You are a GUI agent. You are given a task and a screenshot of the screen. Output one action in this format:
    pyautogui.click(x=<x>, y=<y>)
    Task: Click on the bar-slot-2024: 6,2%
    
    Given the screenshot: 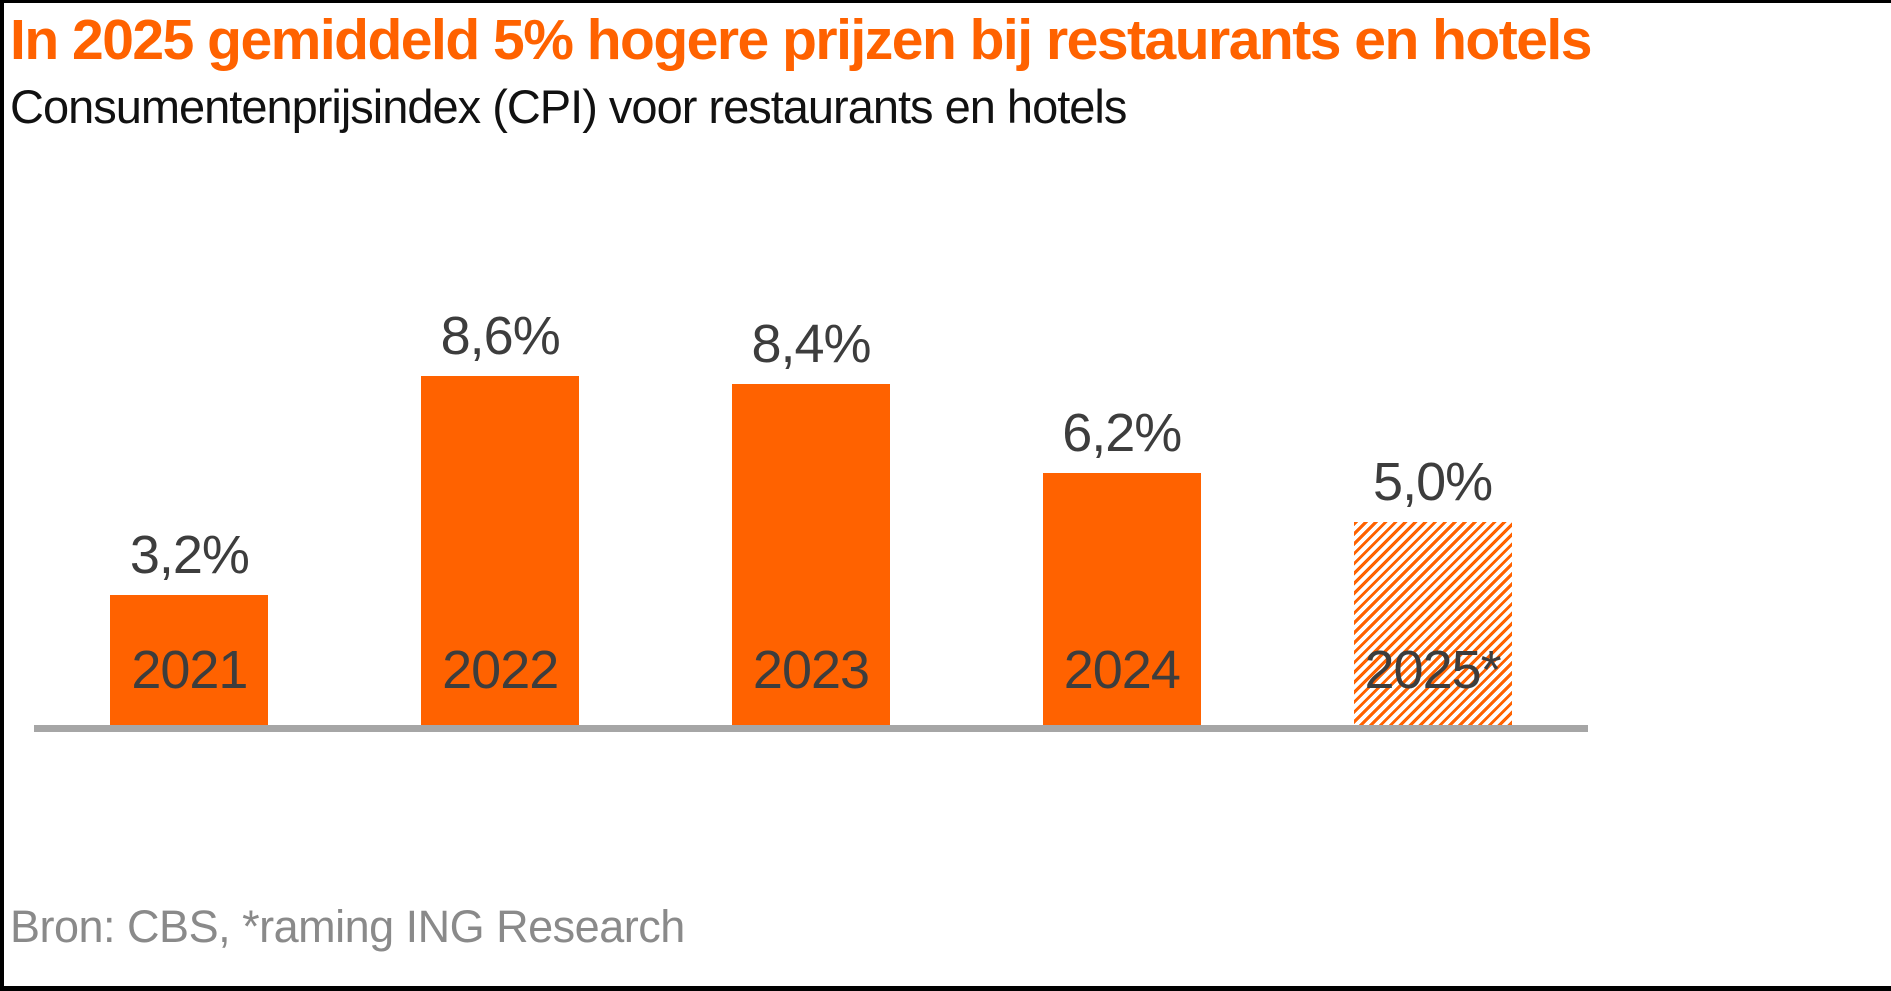 What is the action you would take?
    pyautogui.click(x=1121, y=444)
    